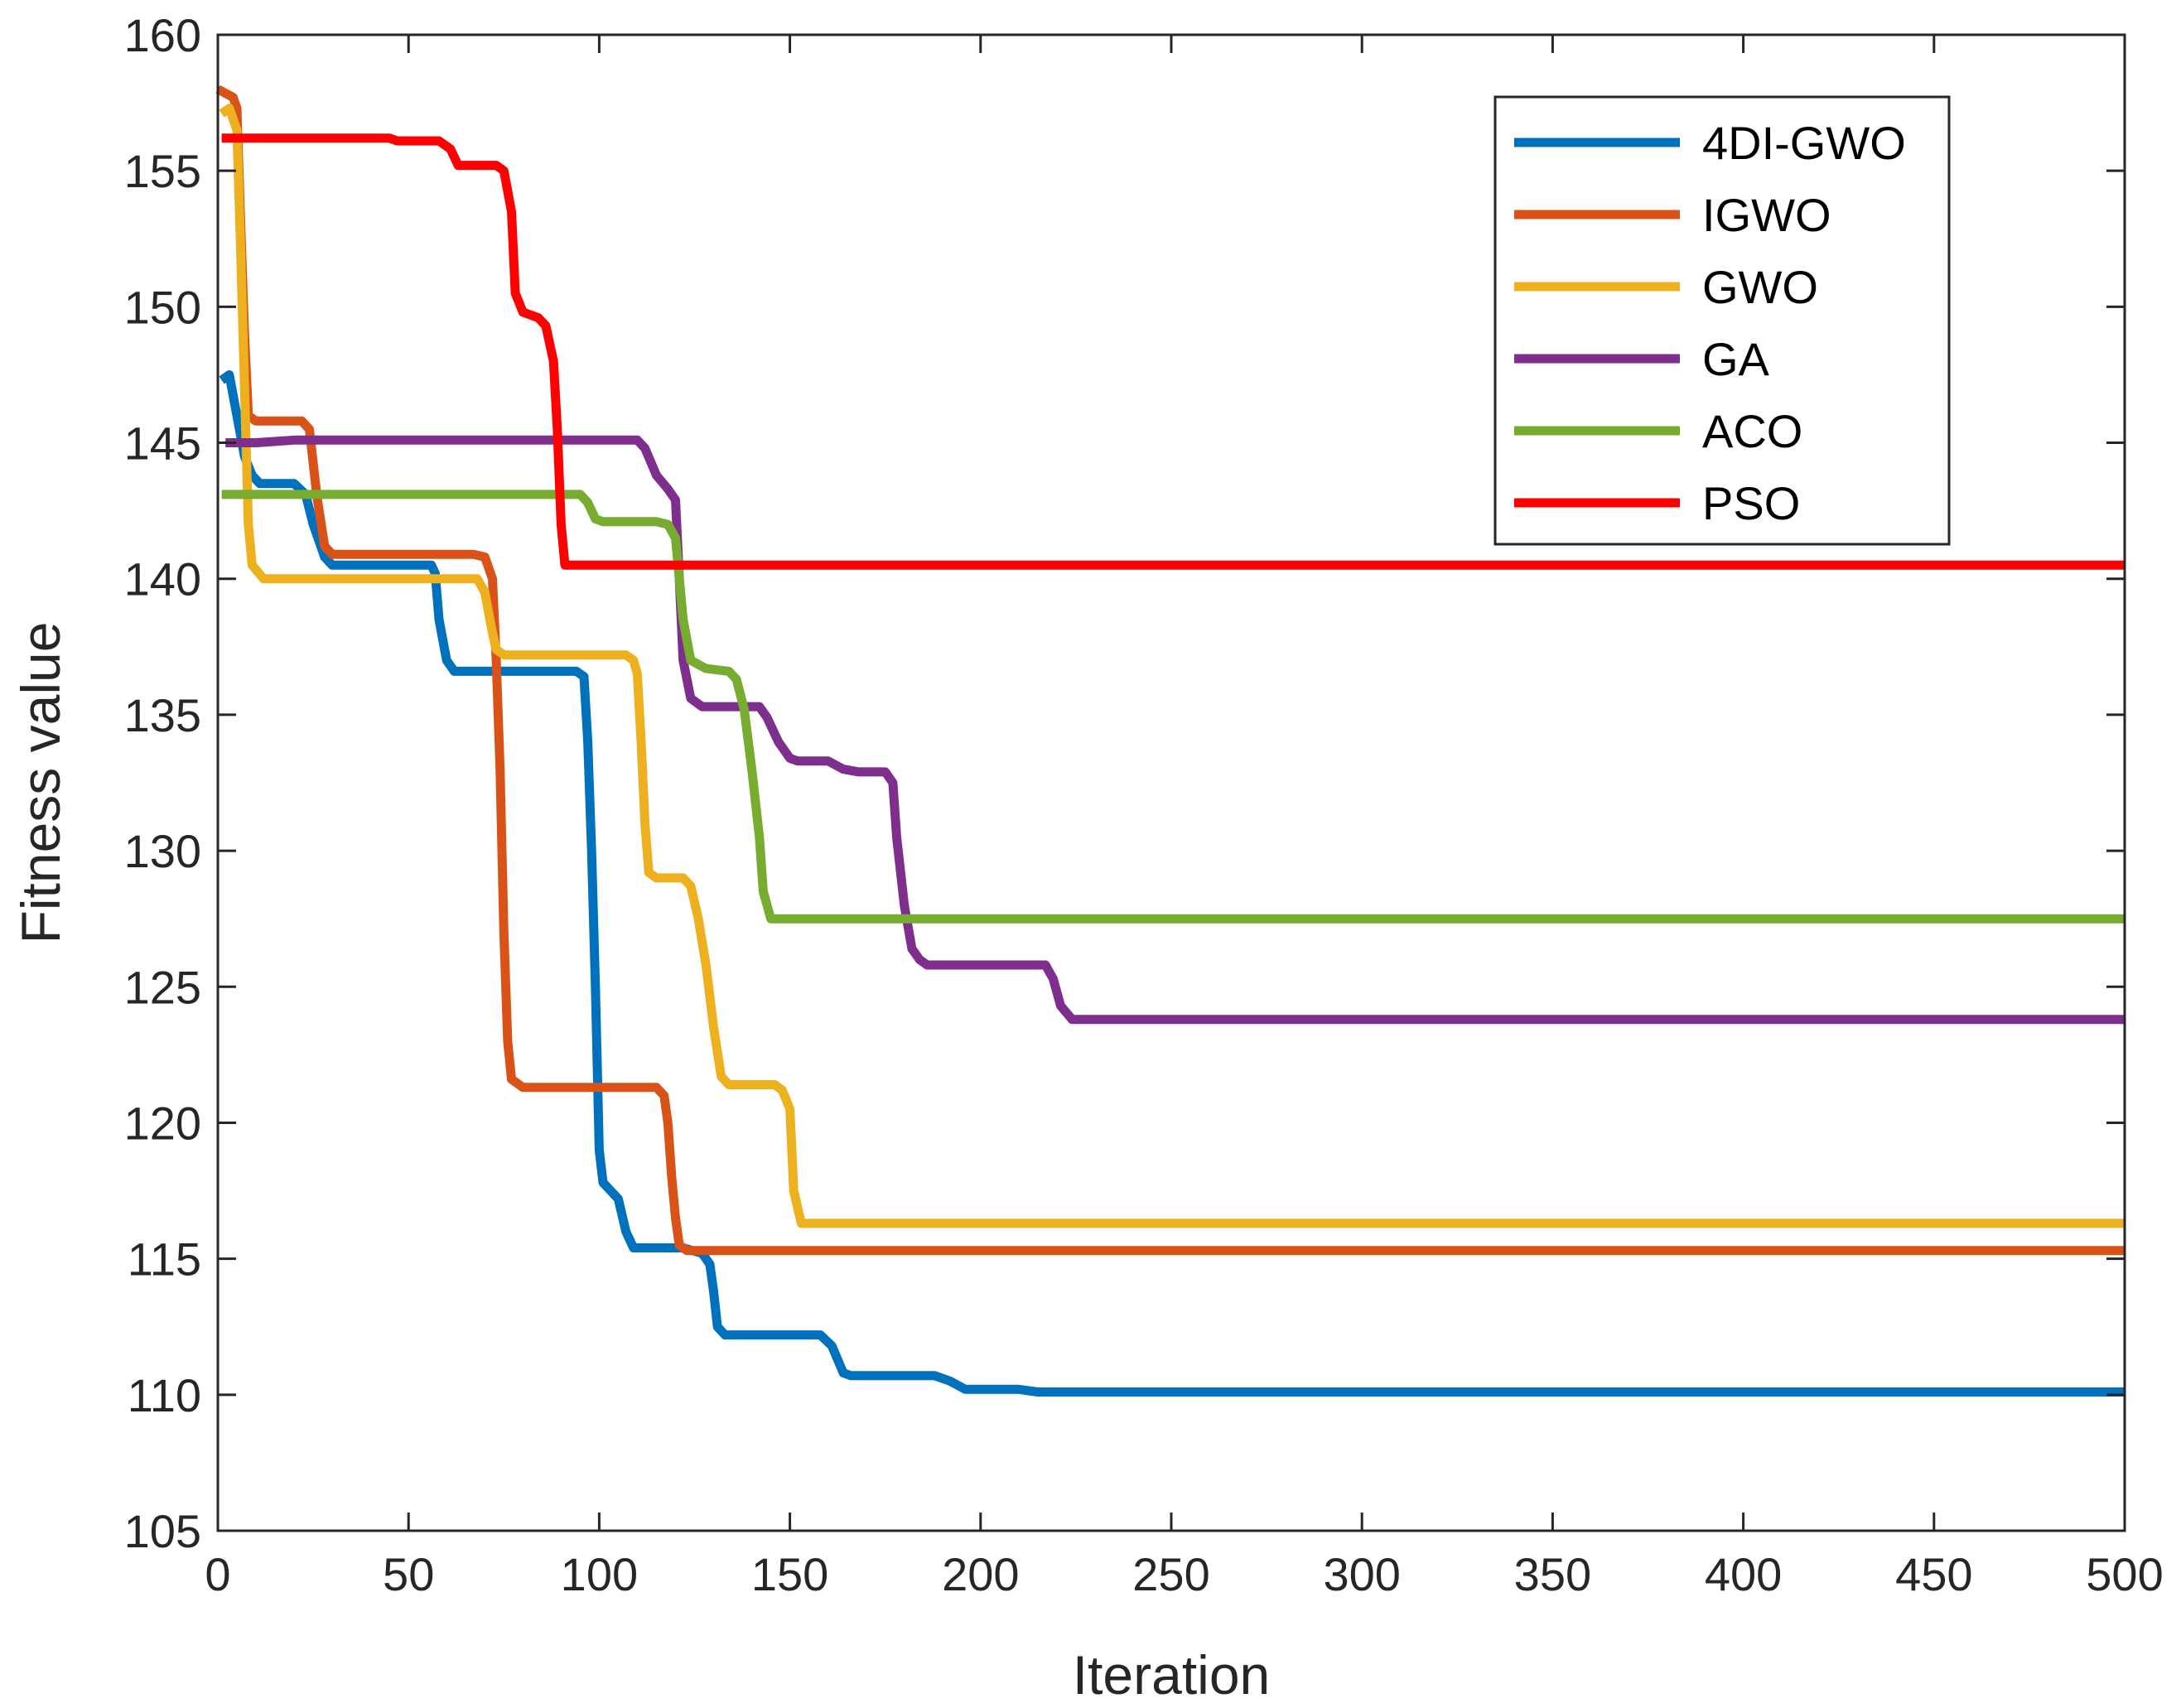 This screenshot has width=2181, height=1708. I want to click on x-tick-label: 0, so click(217, 1574).